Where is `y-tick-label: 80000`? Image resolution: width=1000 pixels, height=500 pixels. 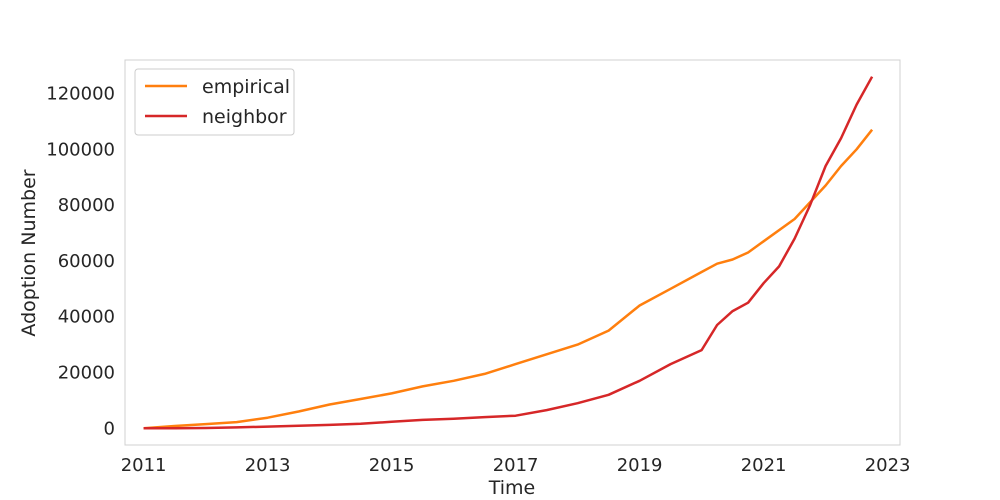 y-tick-label: 80000 is located at coordinates (86, 205).